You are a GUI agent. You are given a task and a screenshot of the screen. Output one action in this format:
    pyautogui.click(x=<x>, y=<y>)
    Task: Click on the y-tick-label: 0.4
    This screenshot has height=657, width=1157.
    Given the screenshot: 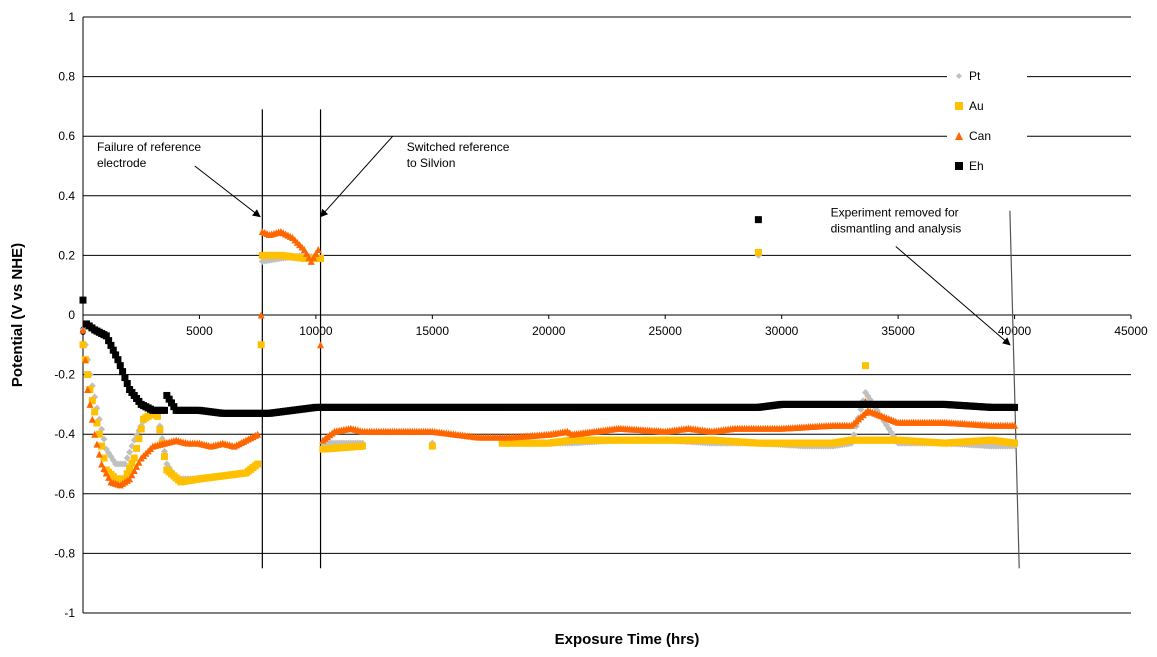 What is the action you would take?
    pyautogui.click(x=66, y=196)
    